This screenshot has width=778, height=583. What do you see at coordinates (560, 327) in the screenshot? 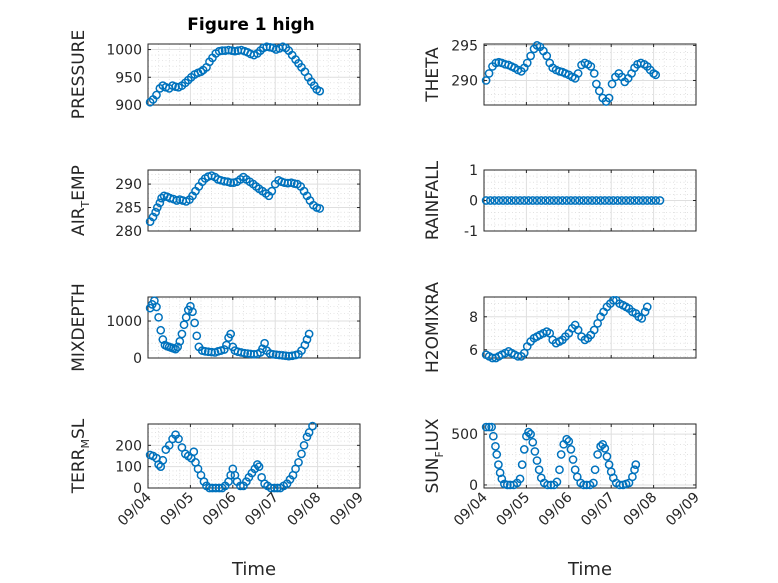
I see `axes-h2omixra: 6 8 H2OMIXRA` at bounding box center [560, 327].